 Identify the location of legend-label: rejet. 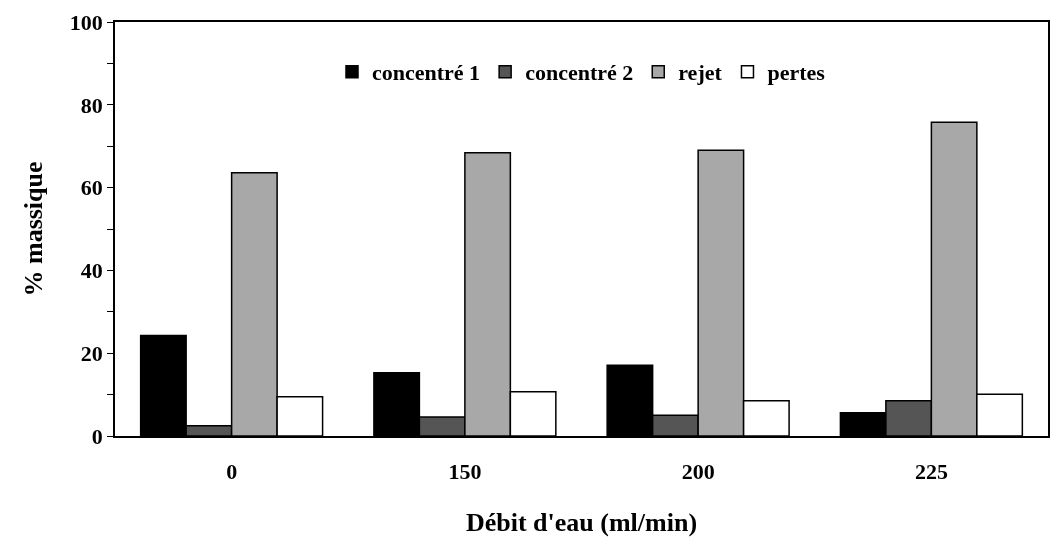
(700, 73).